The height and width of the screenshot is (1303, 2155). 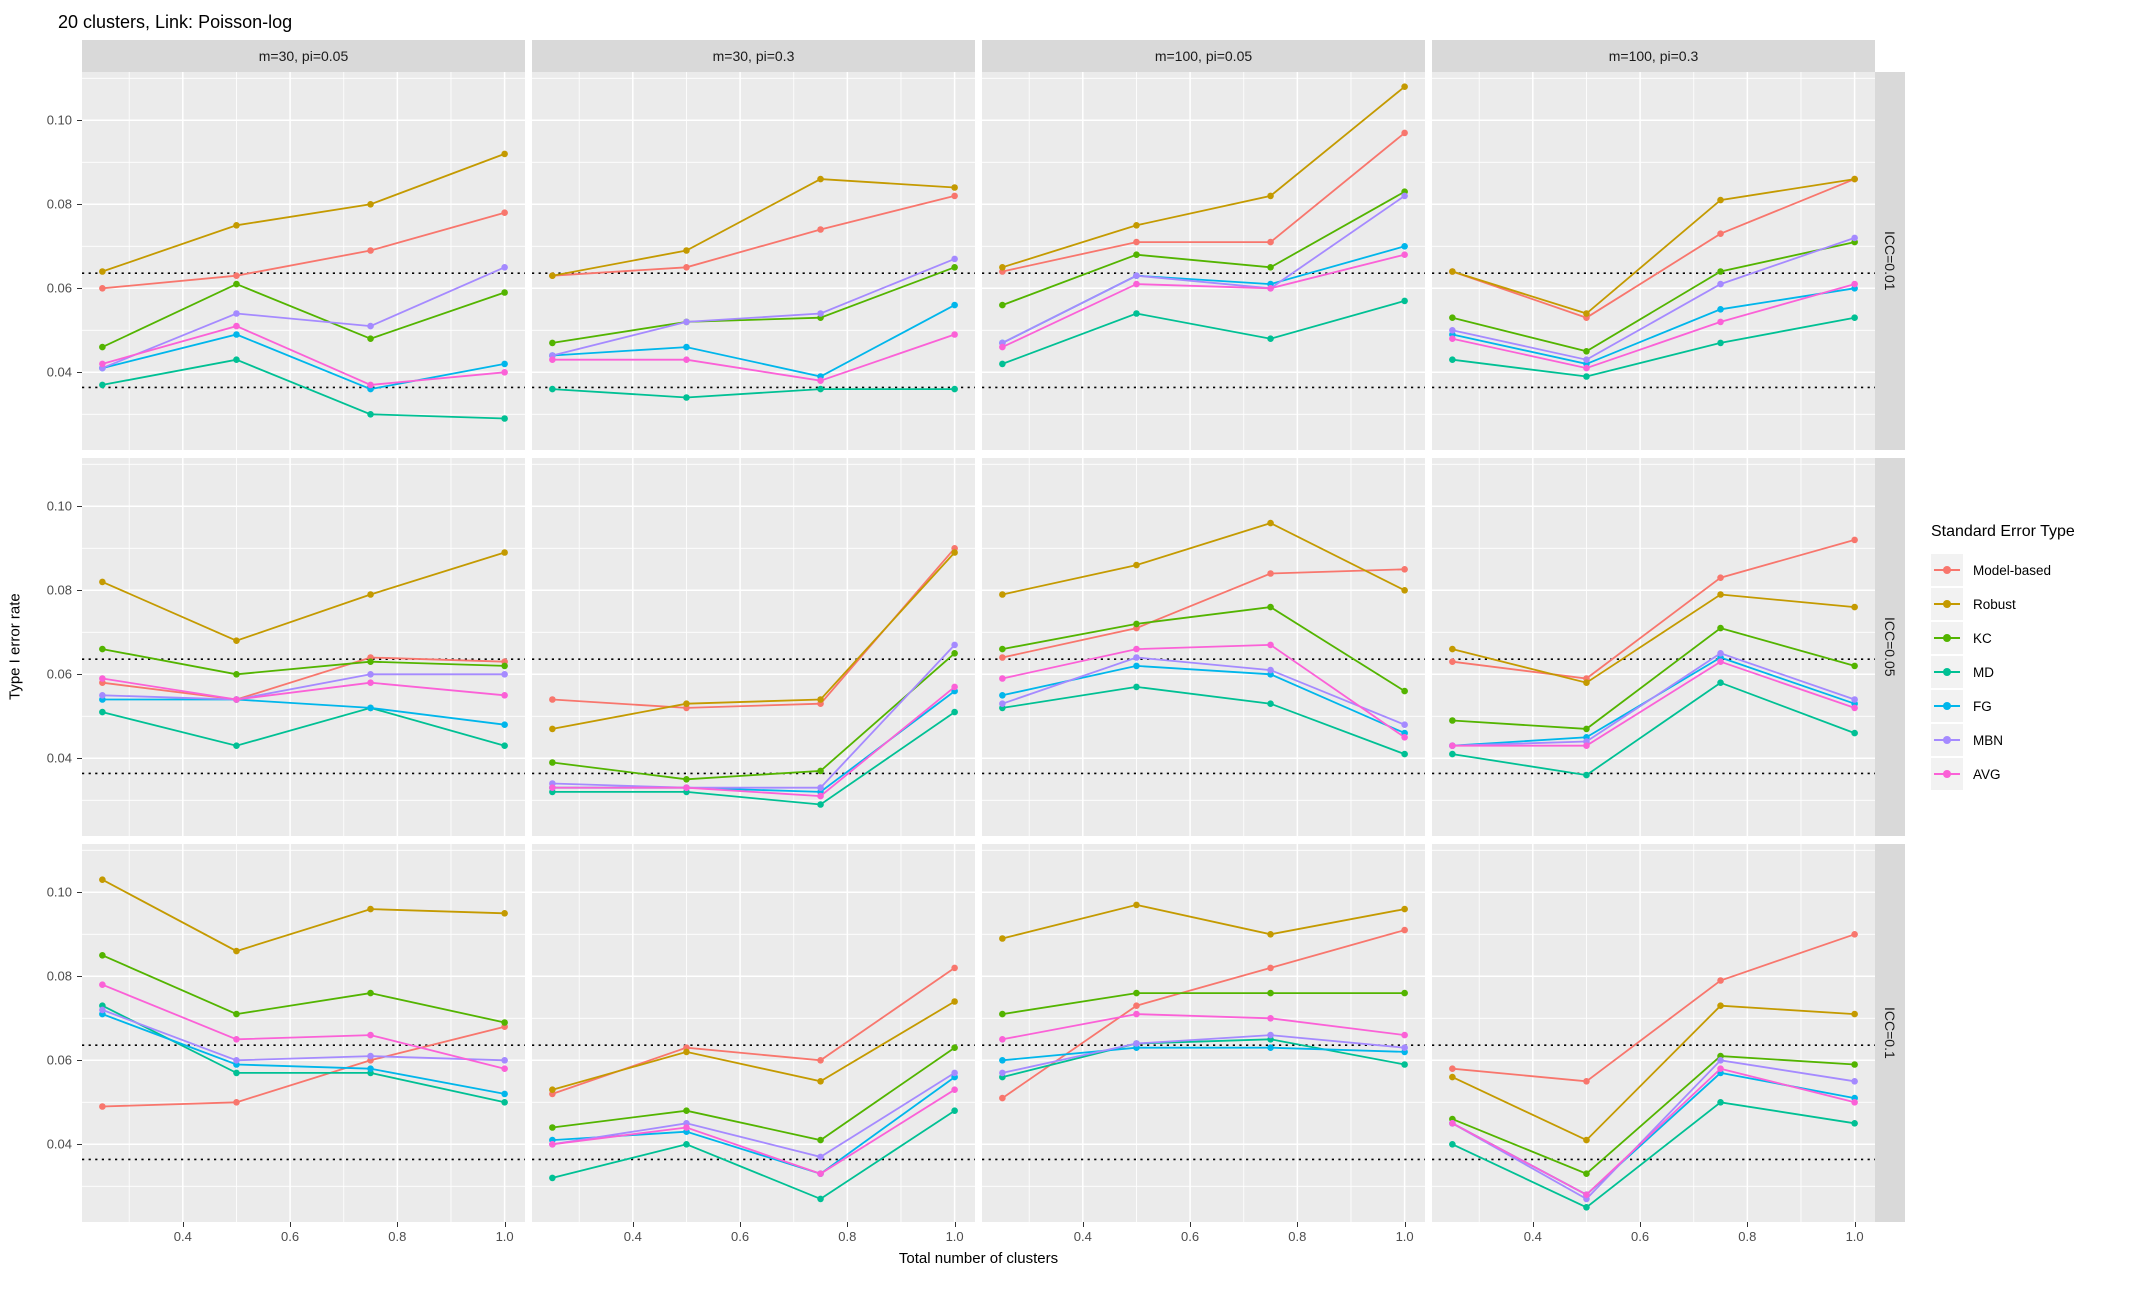 I want to click on x-axis-title: Total number of clusters, so click(x=978, y=1258).